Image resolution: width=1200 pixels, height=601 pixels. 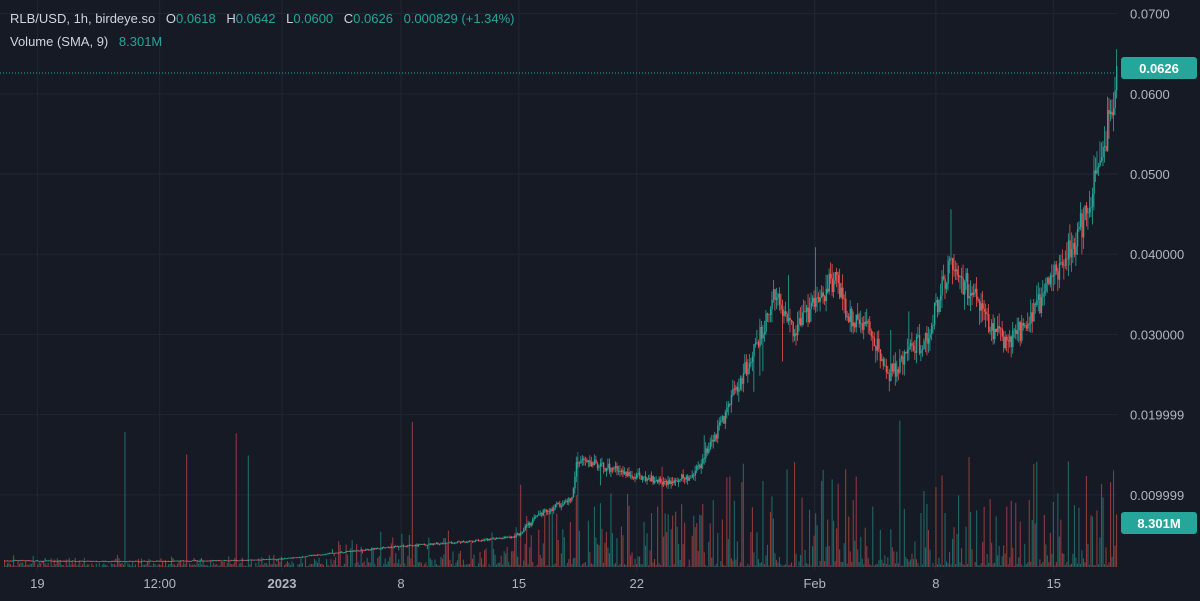 I want to click on symbol-label: RLB/USD, 1h, birdeye.so, so click(x=83, y=18).